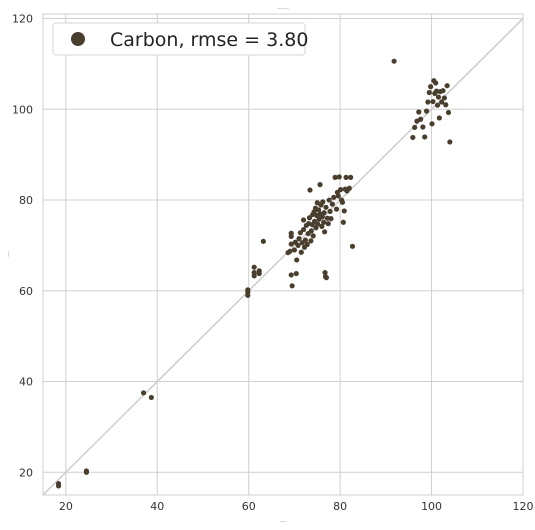 This screenshot has height=530, width=535. I want to click on x-tick-label: 20, so click(66, 506).